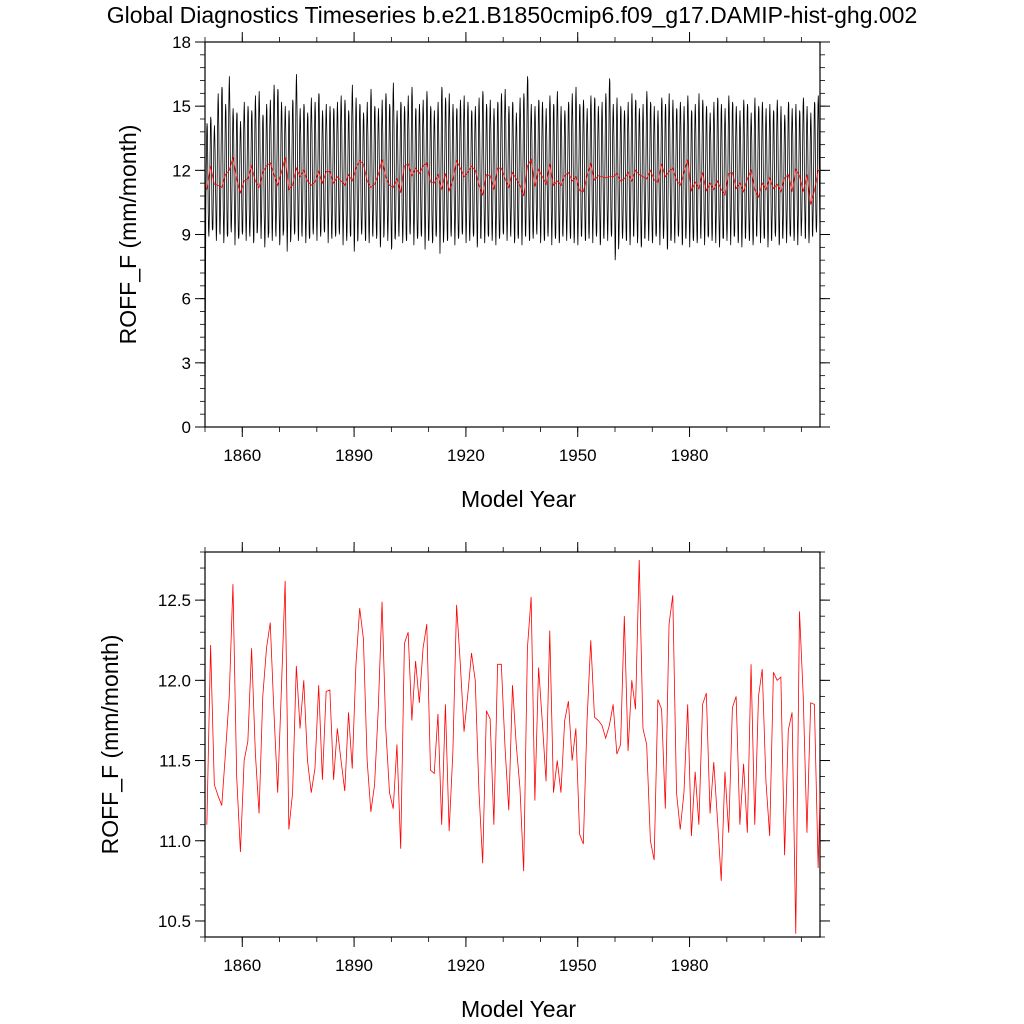  Describe the element at coordinates (174, 600) in the screenshot. I see `y-tick-label: 12.5` at that location.